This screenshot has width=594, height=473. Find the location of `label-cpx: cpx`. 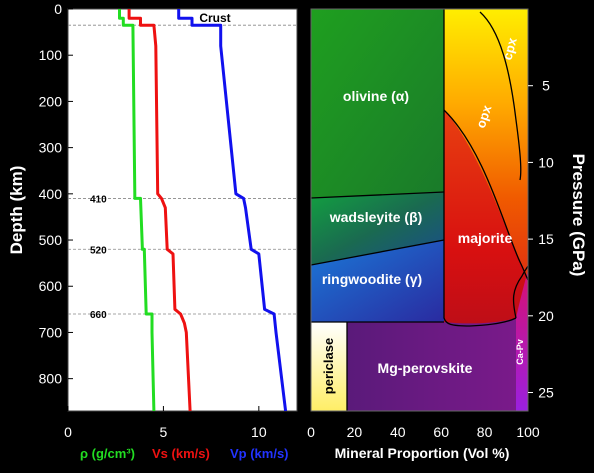

label-cpx: cpx is located at coordinates (510, 48).